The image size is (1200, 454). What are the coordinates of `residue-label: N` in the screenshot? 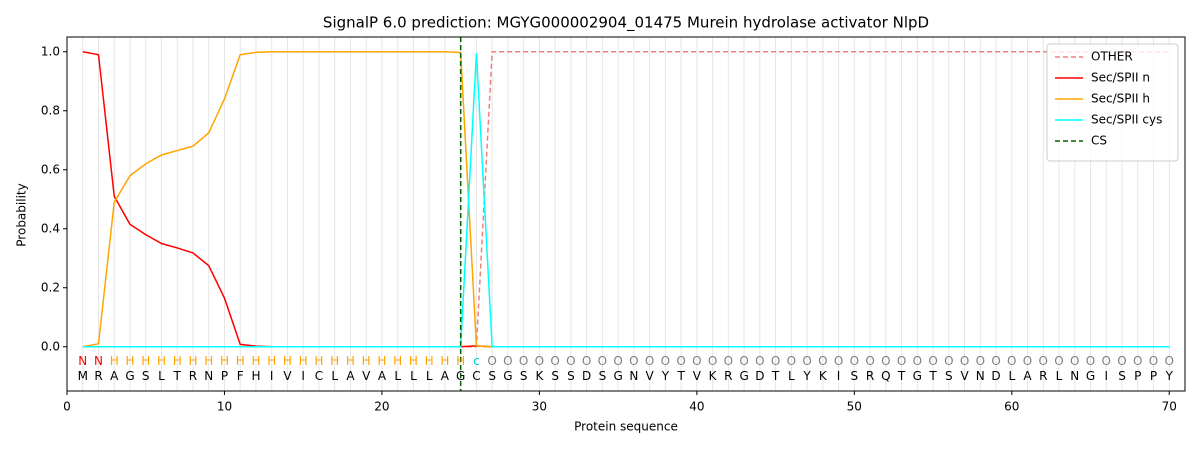 It's located at (98, 361).